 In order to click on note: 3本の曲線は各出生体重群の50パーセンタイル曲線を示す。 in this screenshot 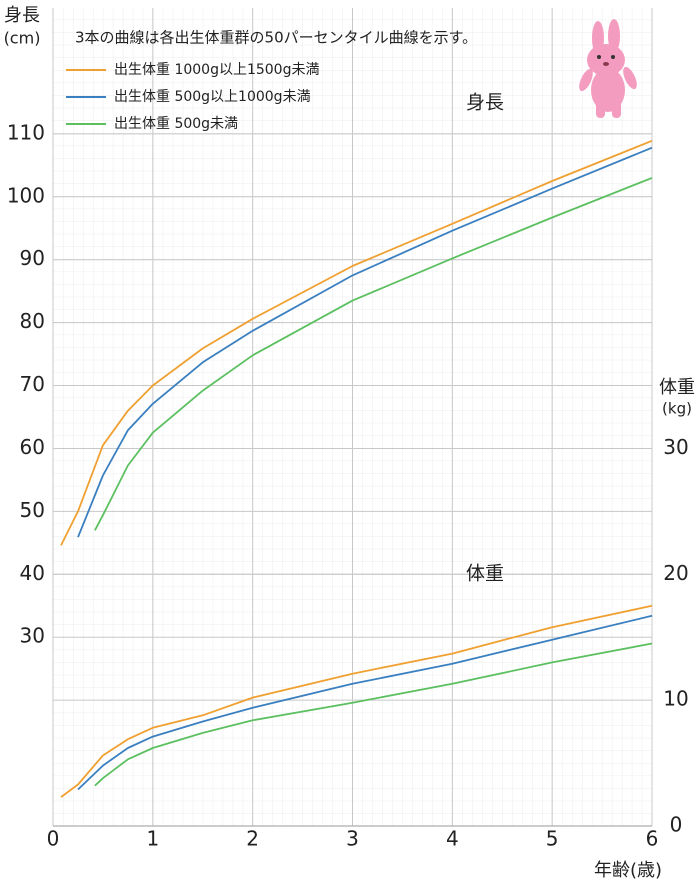, I will do `click(276, 38)`.